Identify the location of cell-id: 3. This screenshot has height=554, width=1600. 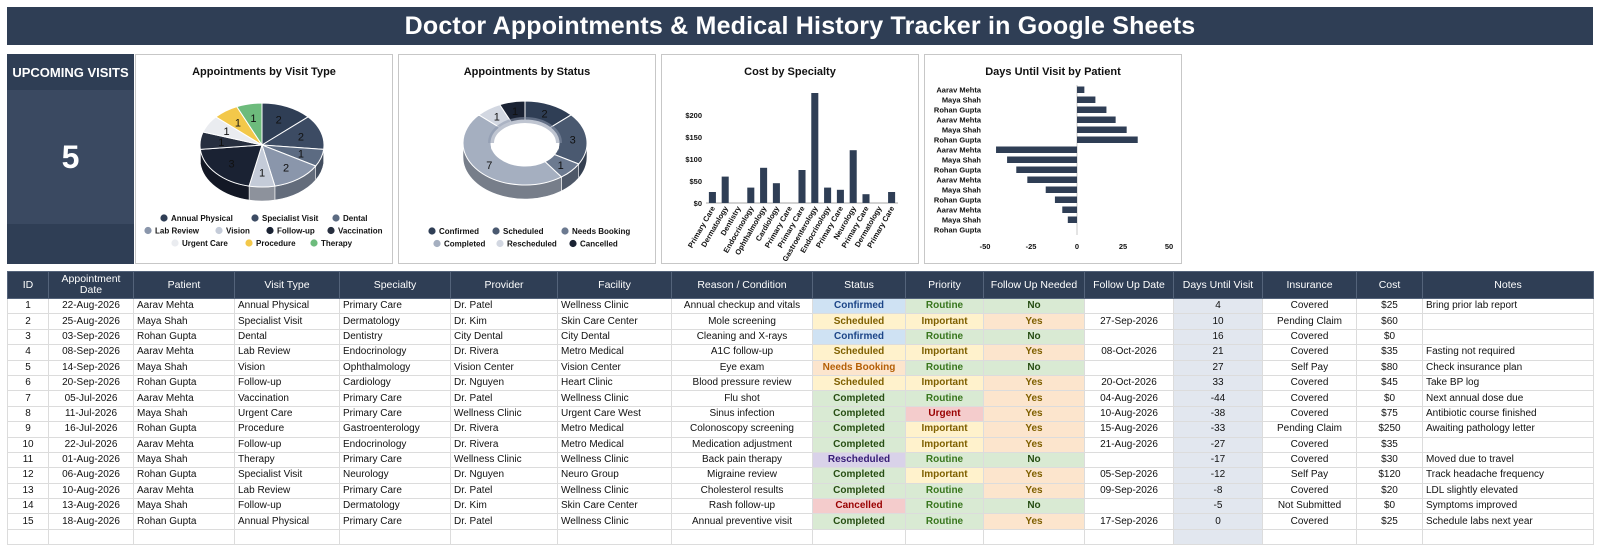
(28, 337).